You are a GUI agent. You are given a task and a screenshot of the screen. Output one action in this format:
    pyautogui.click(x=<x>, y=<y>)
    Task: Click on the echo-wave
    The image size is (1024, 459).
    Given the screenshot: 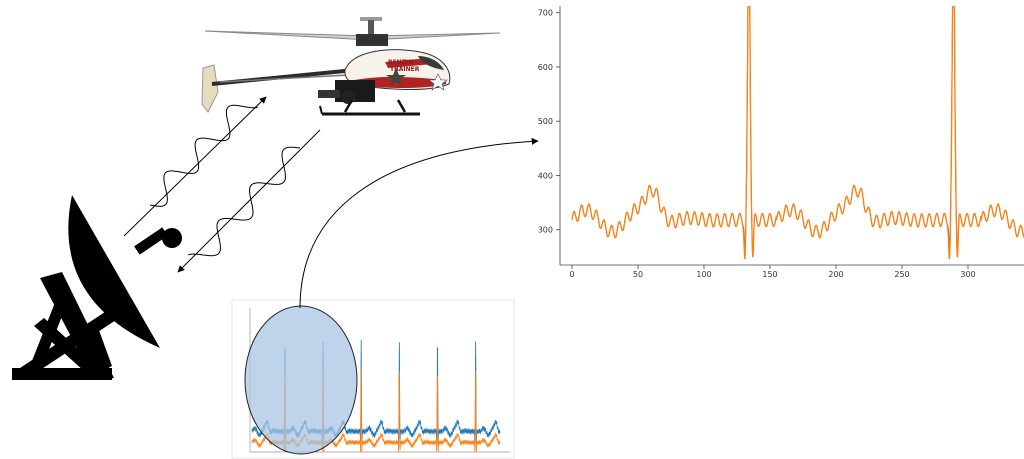 What is the action you would take?
    pyautogui.click(x=249, y=201)
    